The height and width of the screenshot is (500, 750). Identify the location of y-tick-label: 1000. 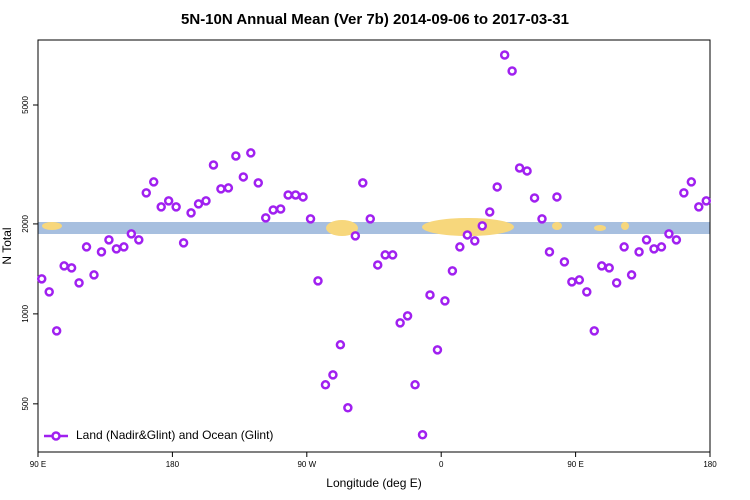
(25, 313).